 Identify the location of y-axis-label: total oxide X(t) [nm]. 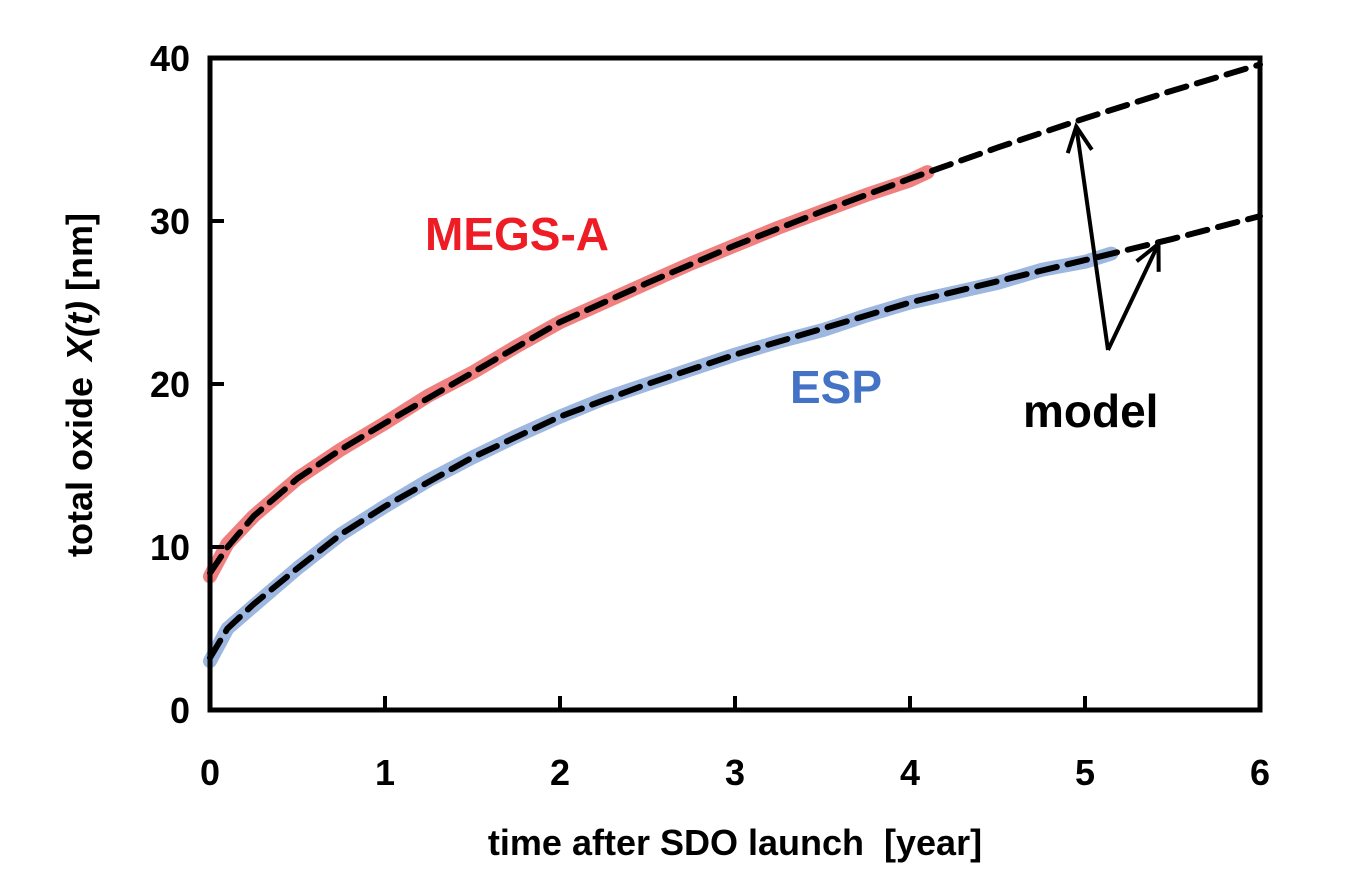
(79, 385).